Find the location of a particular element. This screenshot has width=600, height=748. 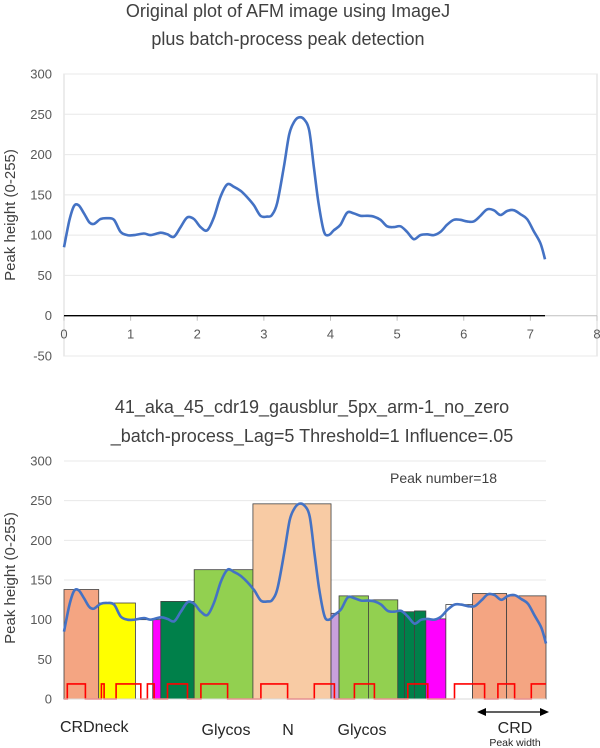

bottom-y-tick-label: 250 is located at coordinates (41, 500).